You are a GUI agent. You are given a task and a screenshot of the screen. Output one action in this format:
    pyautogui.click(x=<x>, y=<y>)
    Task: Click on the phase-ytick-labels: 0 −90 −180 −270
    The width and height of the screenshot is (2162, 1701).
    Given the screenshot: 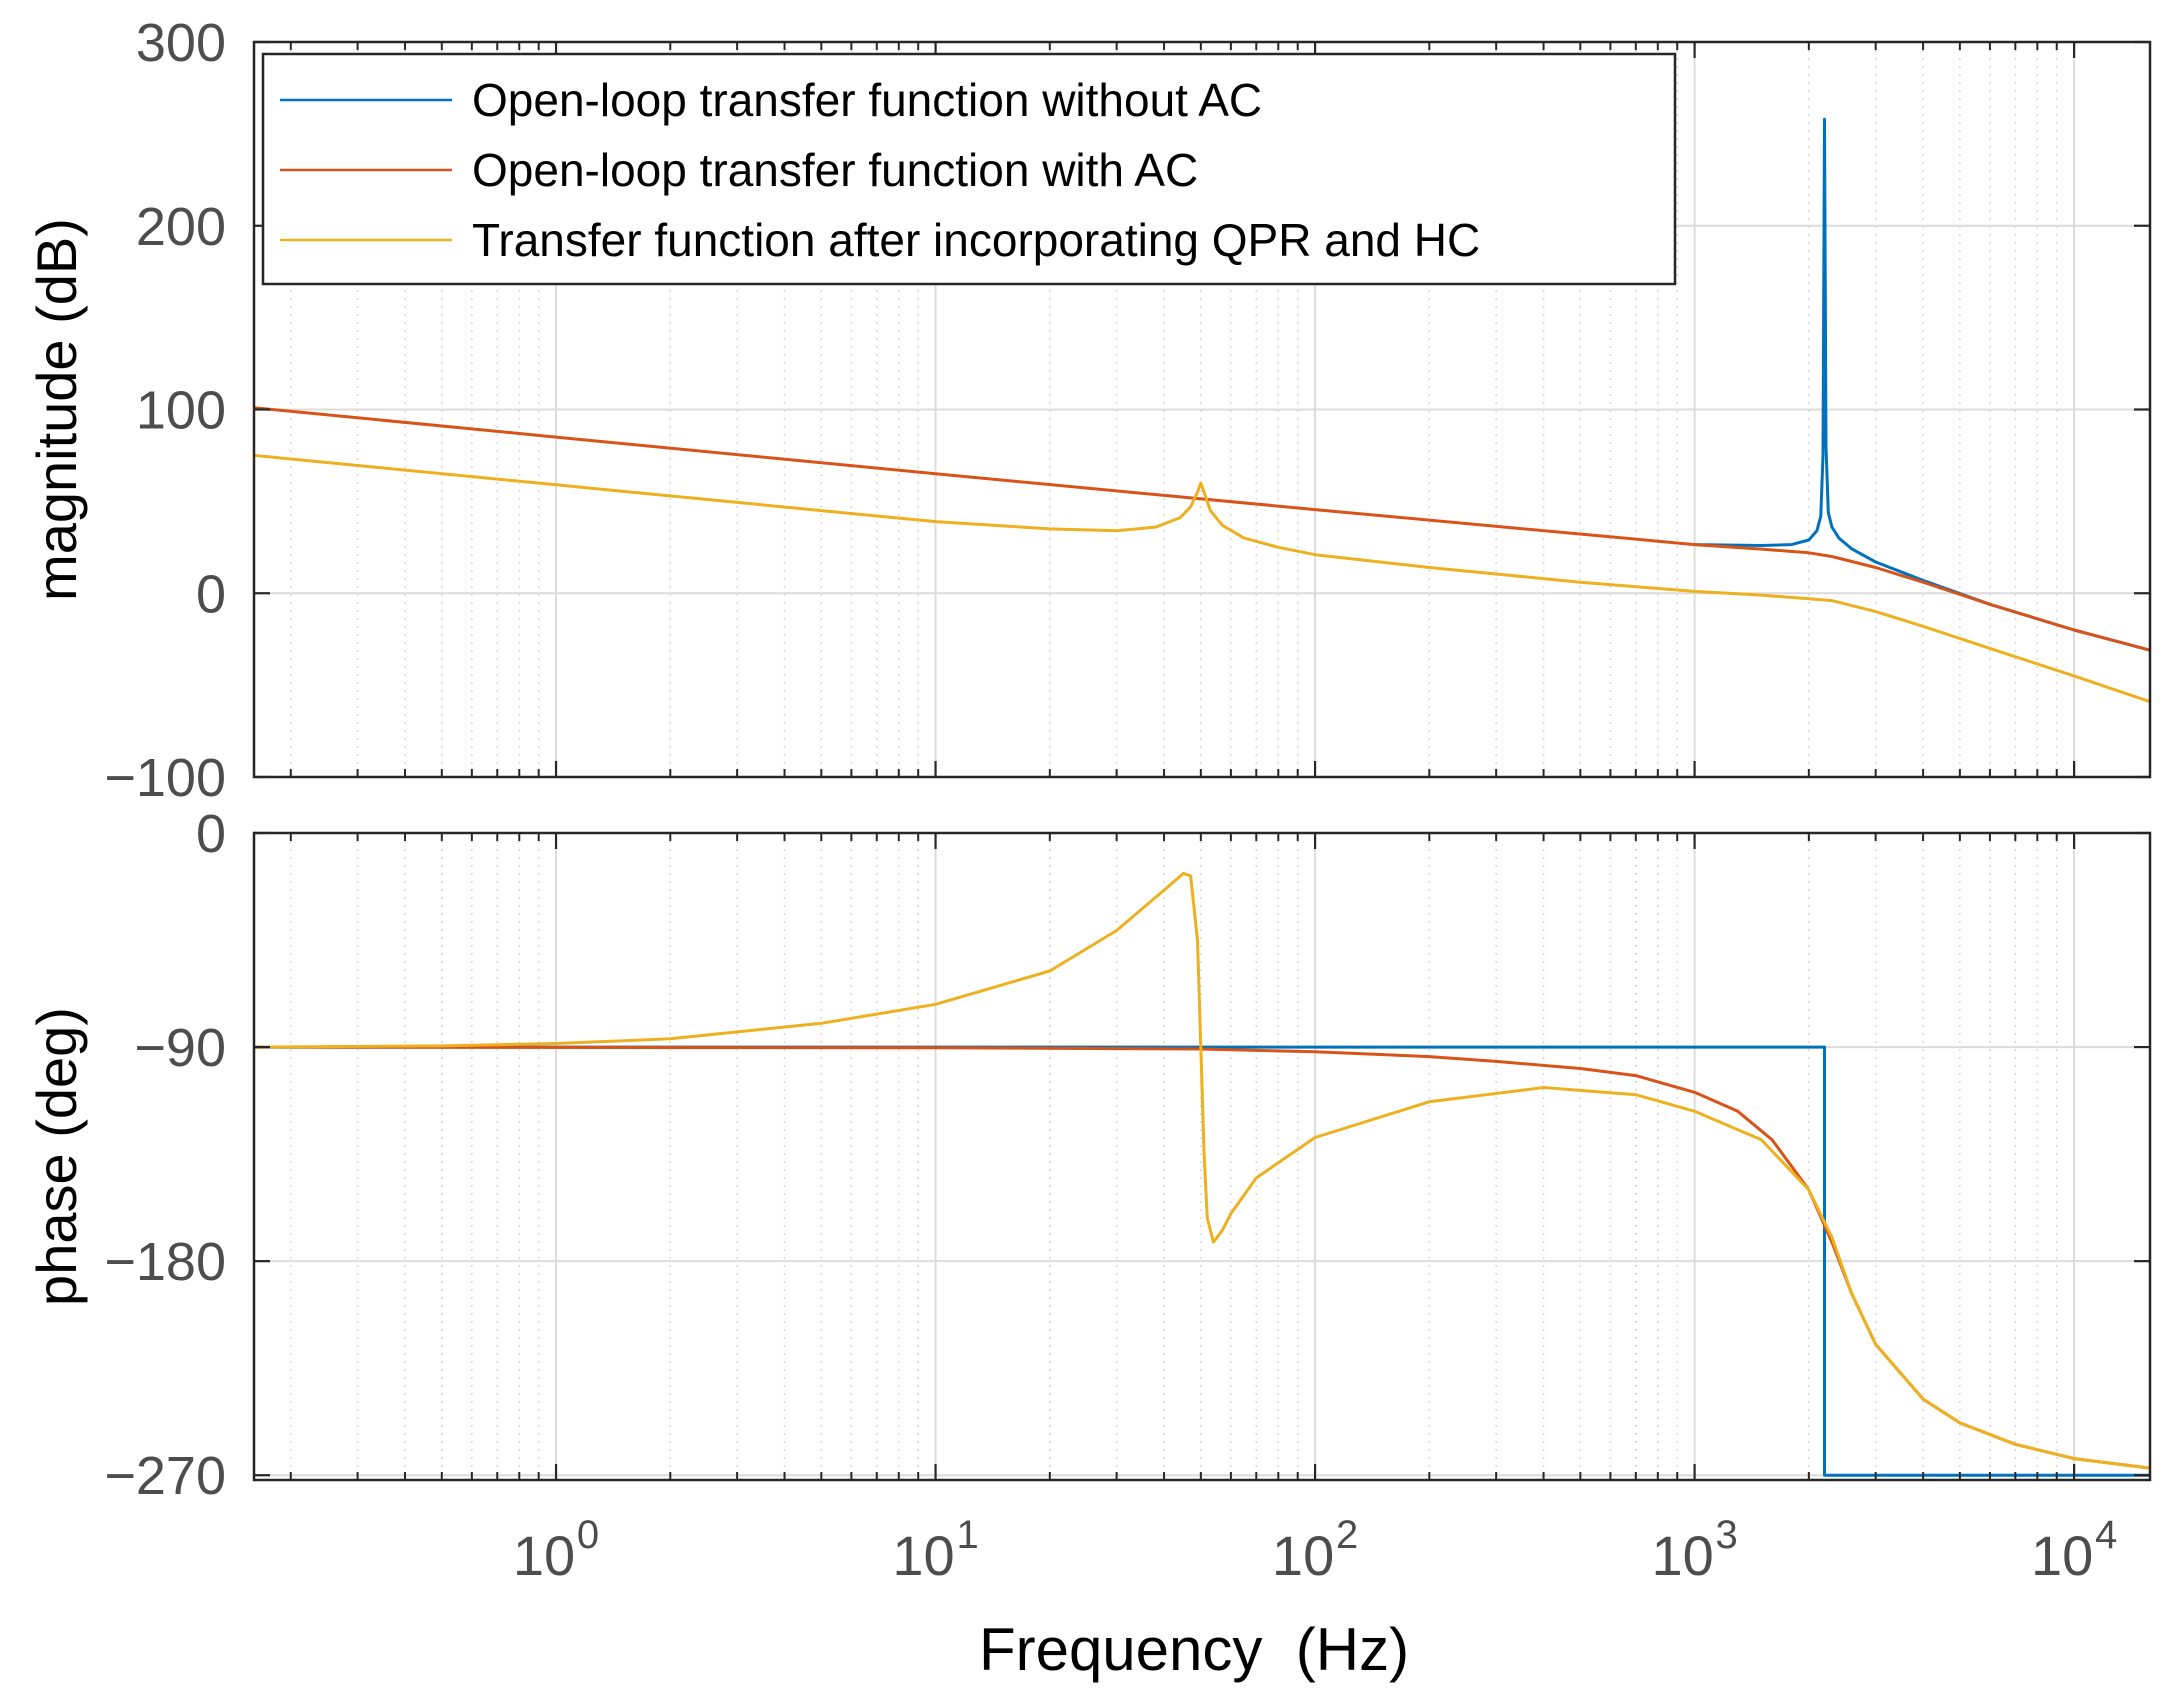 What is the action you would take?
    pyautogui.click(x=165, y=1155)
    